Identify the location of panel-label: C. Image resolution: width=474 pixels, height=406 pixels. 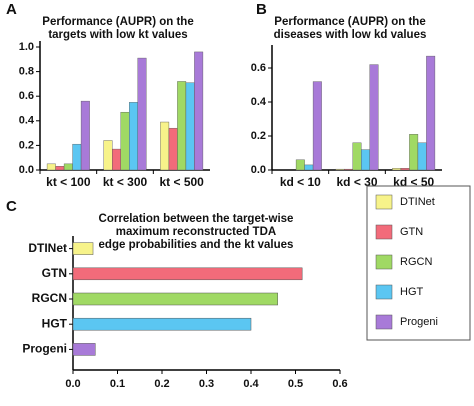
(11, 206).